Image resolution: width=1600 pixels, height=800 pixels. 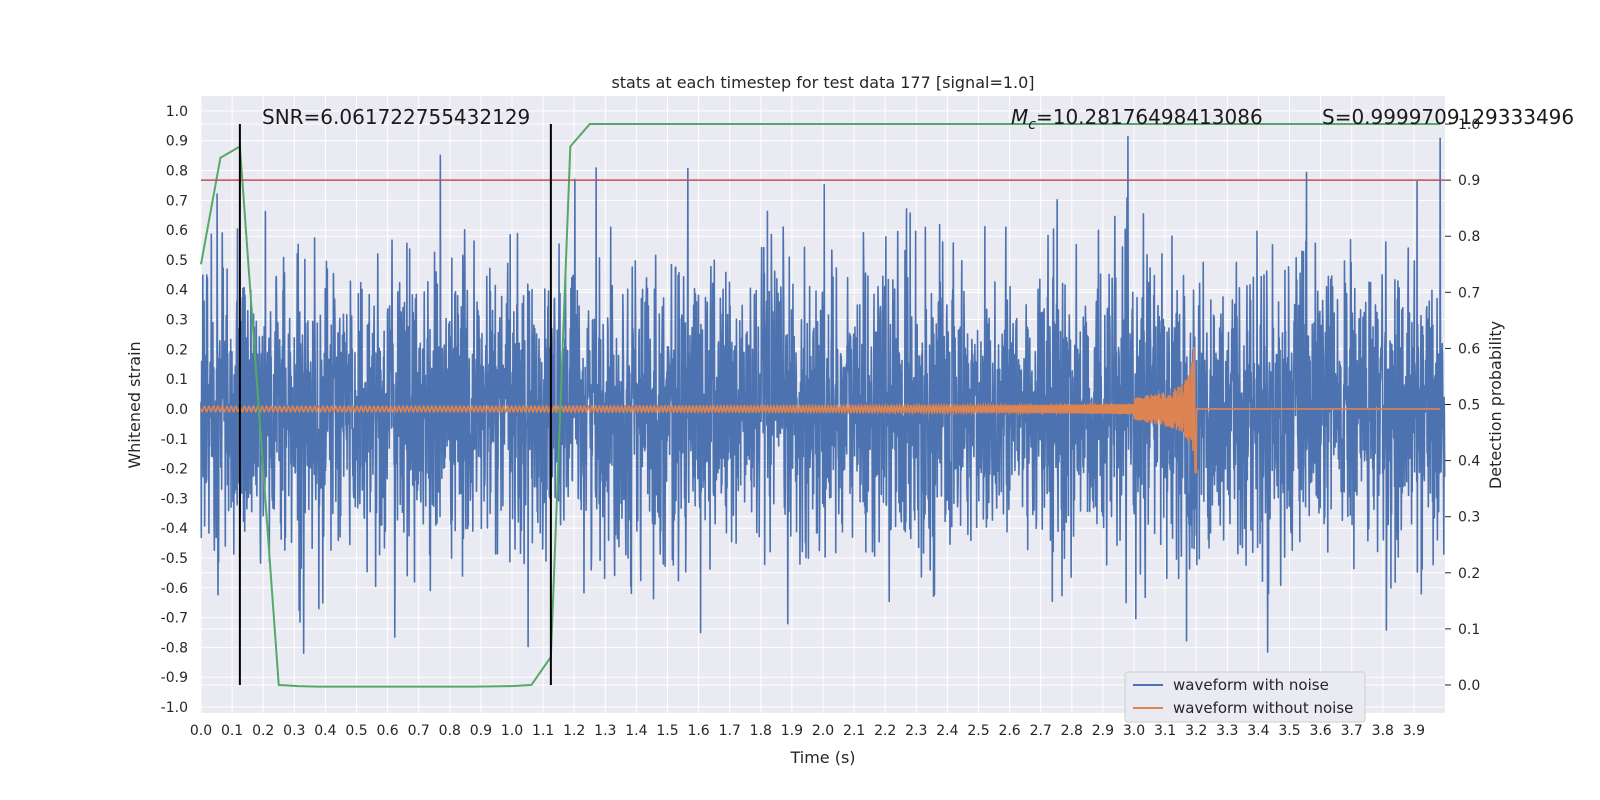 I want to click on y-tick-label: -0.8, so click(x=174, y=648).